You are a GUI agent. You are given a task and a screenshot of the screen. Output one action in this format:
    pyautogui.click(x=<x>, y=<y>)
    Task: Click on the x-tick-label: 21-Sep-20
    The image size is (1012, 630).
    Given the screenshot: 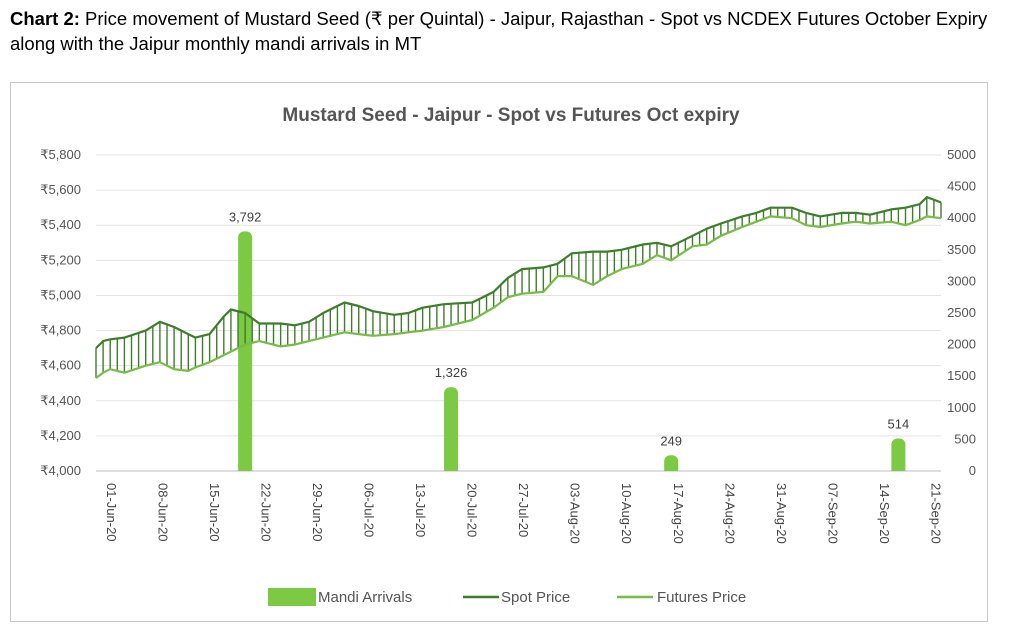 What is the action you would take?
    pyautogui.click(x=935, y=513)
    